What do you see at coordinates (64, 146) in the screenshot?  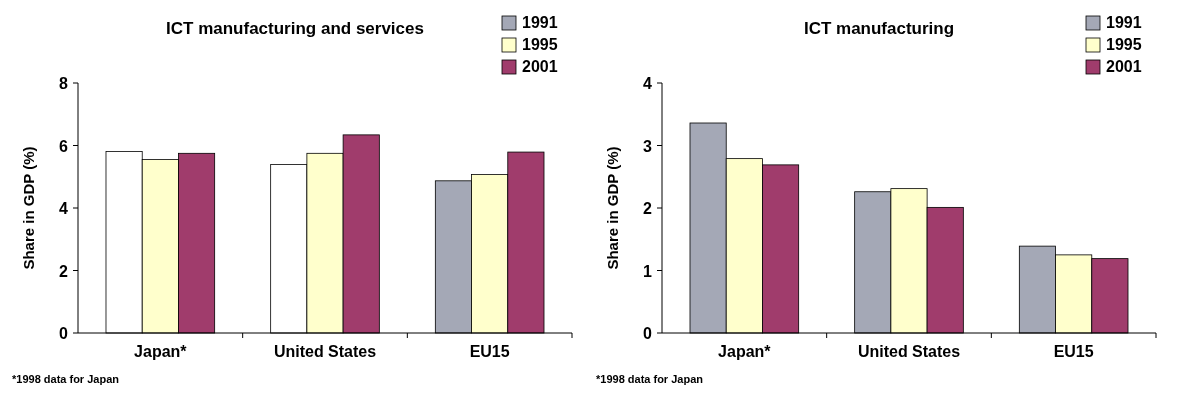 I see `y-tick-label: 6` at bounding box center [64, 146].